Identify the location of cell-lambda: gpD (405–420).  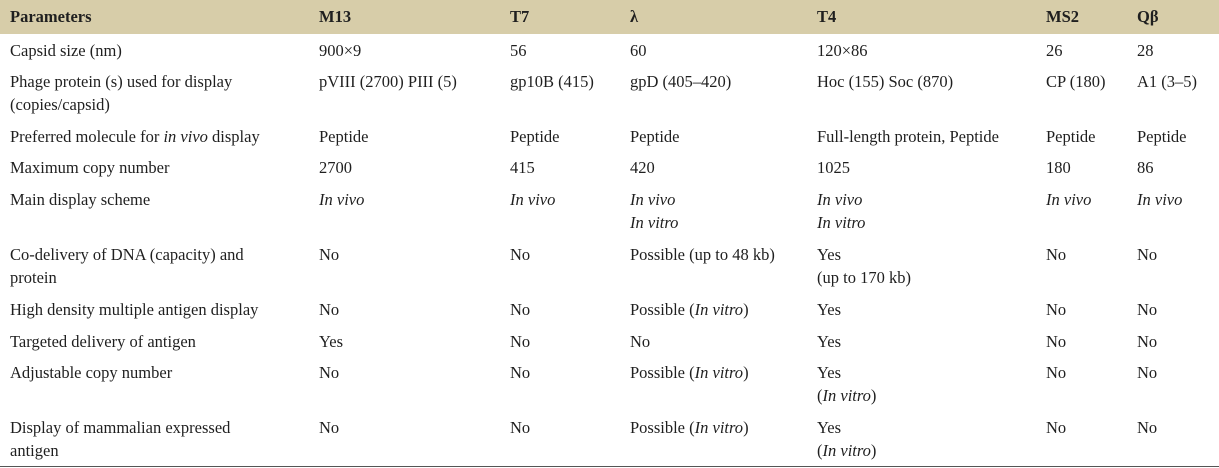
(713, 92).